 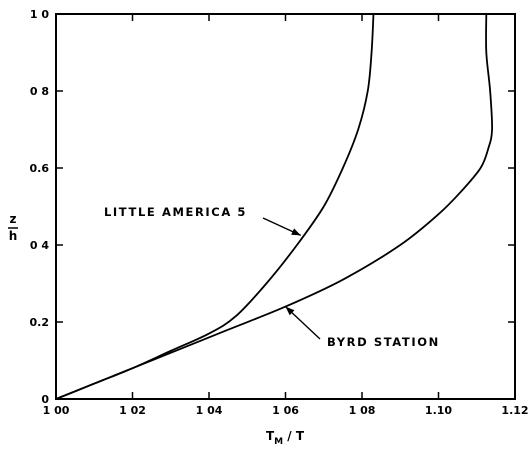 I want to click on x-axis-label-subscript: M, so click(x=278, y=442).